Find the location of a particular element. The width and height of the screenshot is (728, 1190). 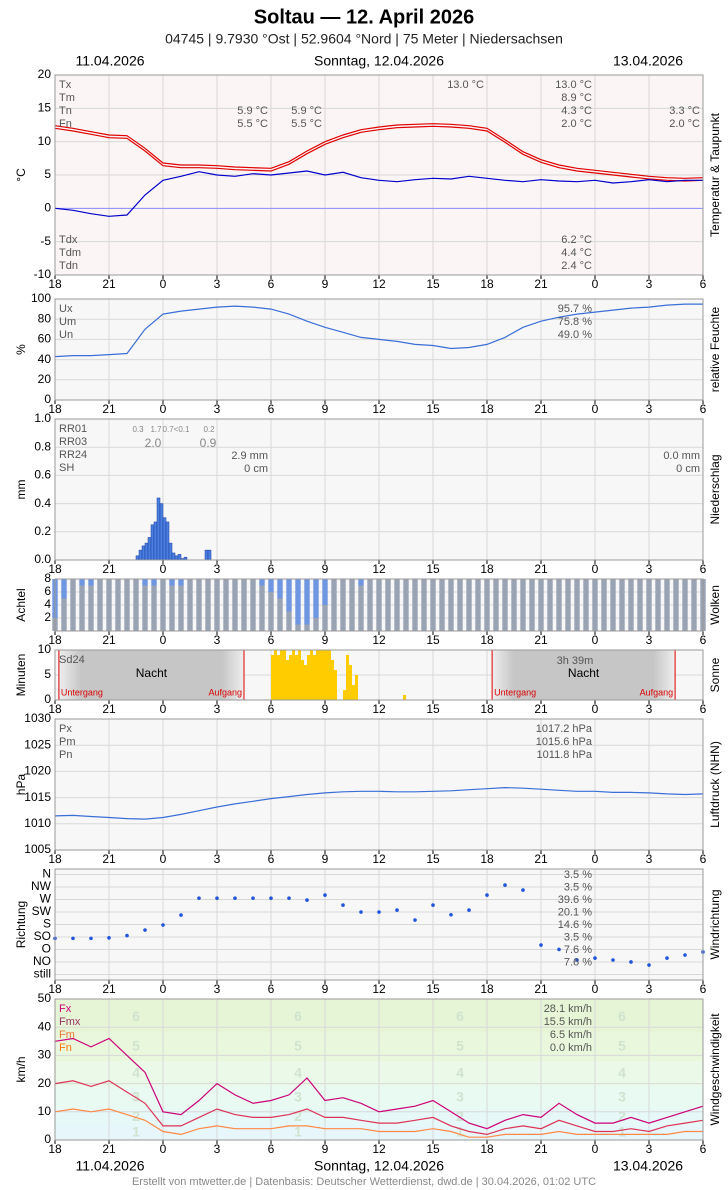

y-tick-label: 50 is located at coordinates (45, 998).